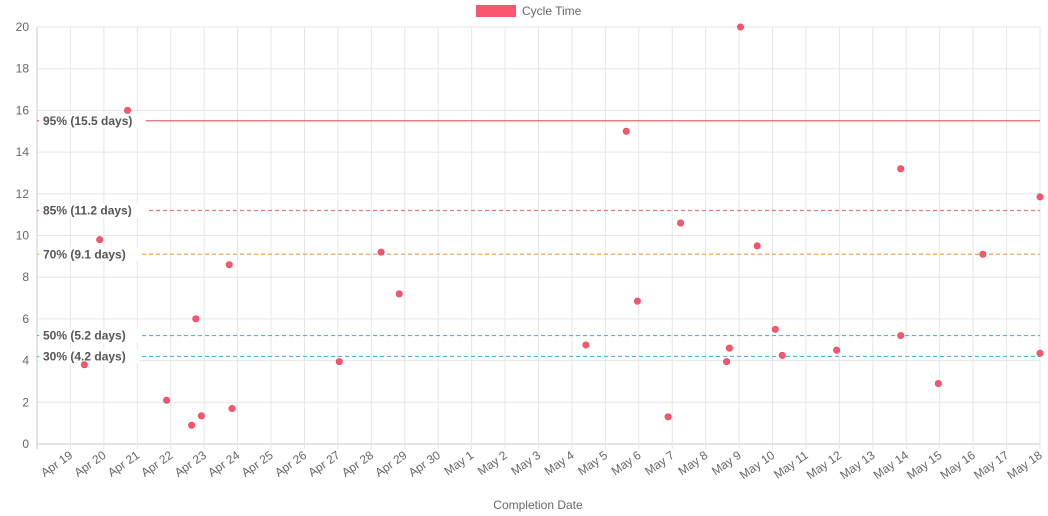 The image size is (1048, 516). Describe the element at coordinates (857, 465) in the screenshot. I see `x-tick-label: May 13` at that location.